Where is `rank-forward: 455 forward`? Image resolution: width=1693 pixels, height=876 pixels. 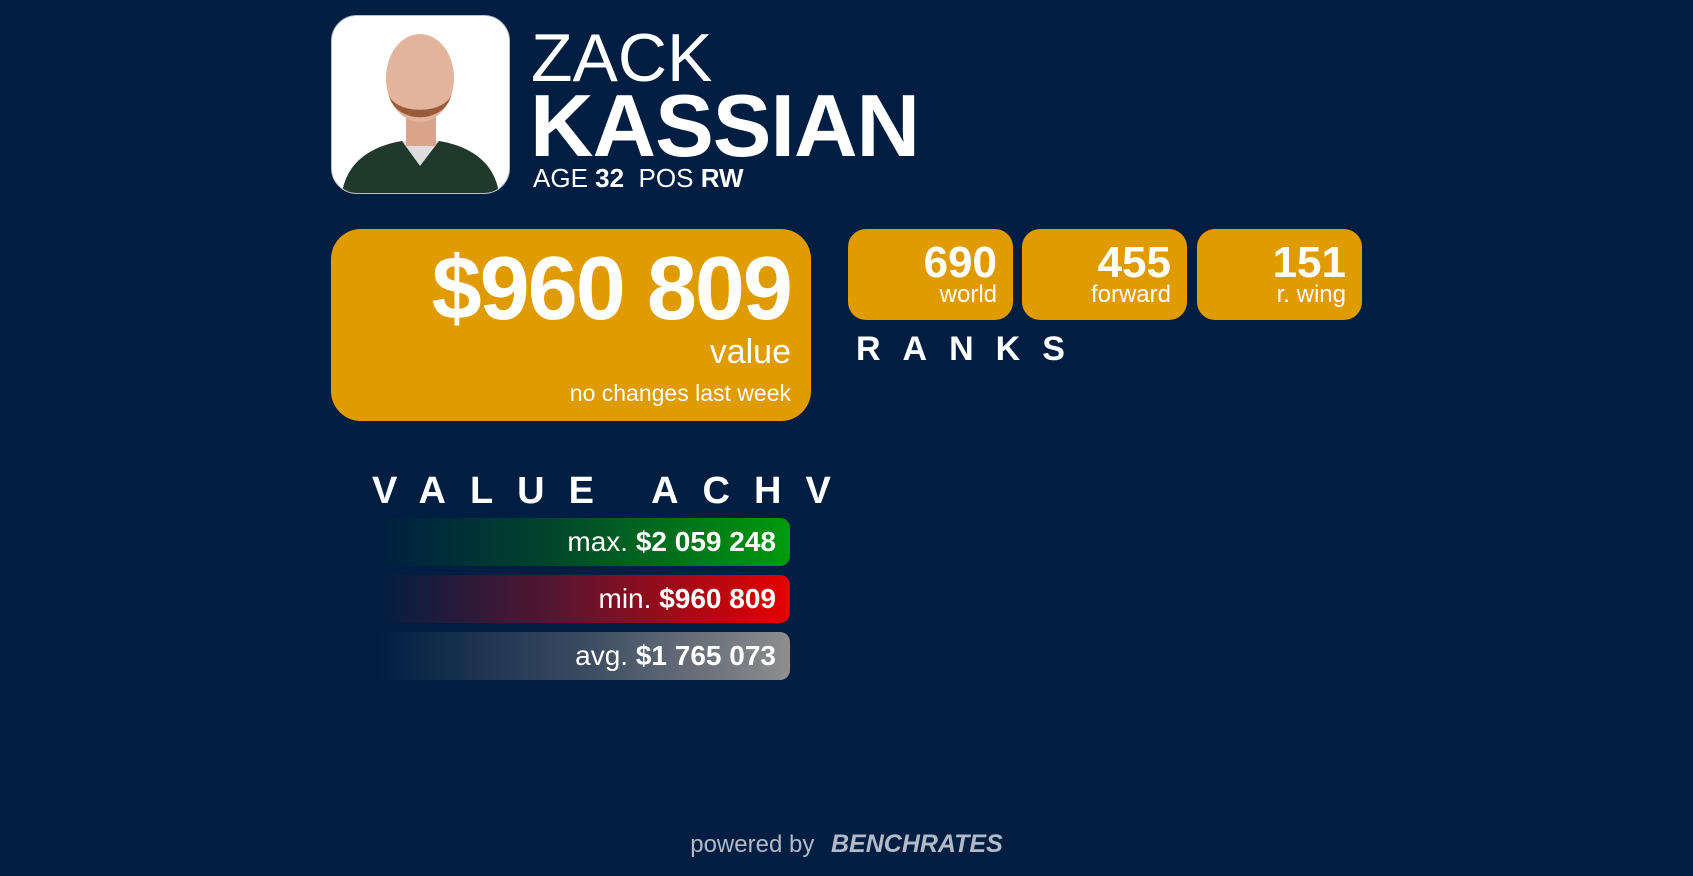
rank-forward: 455 forward is located at coordinates (1104, 274).